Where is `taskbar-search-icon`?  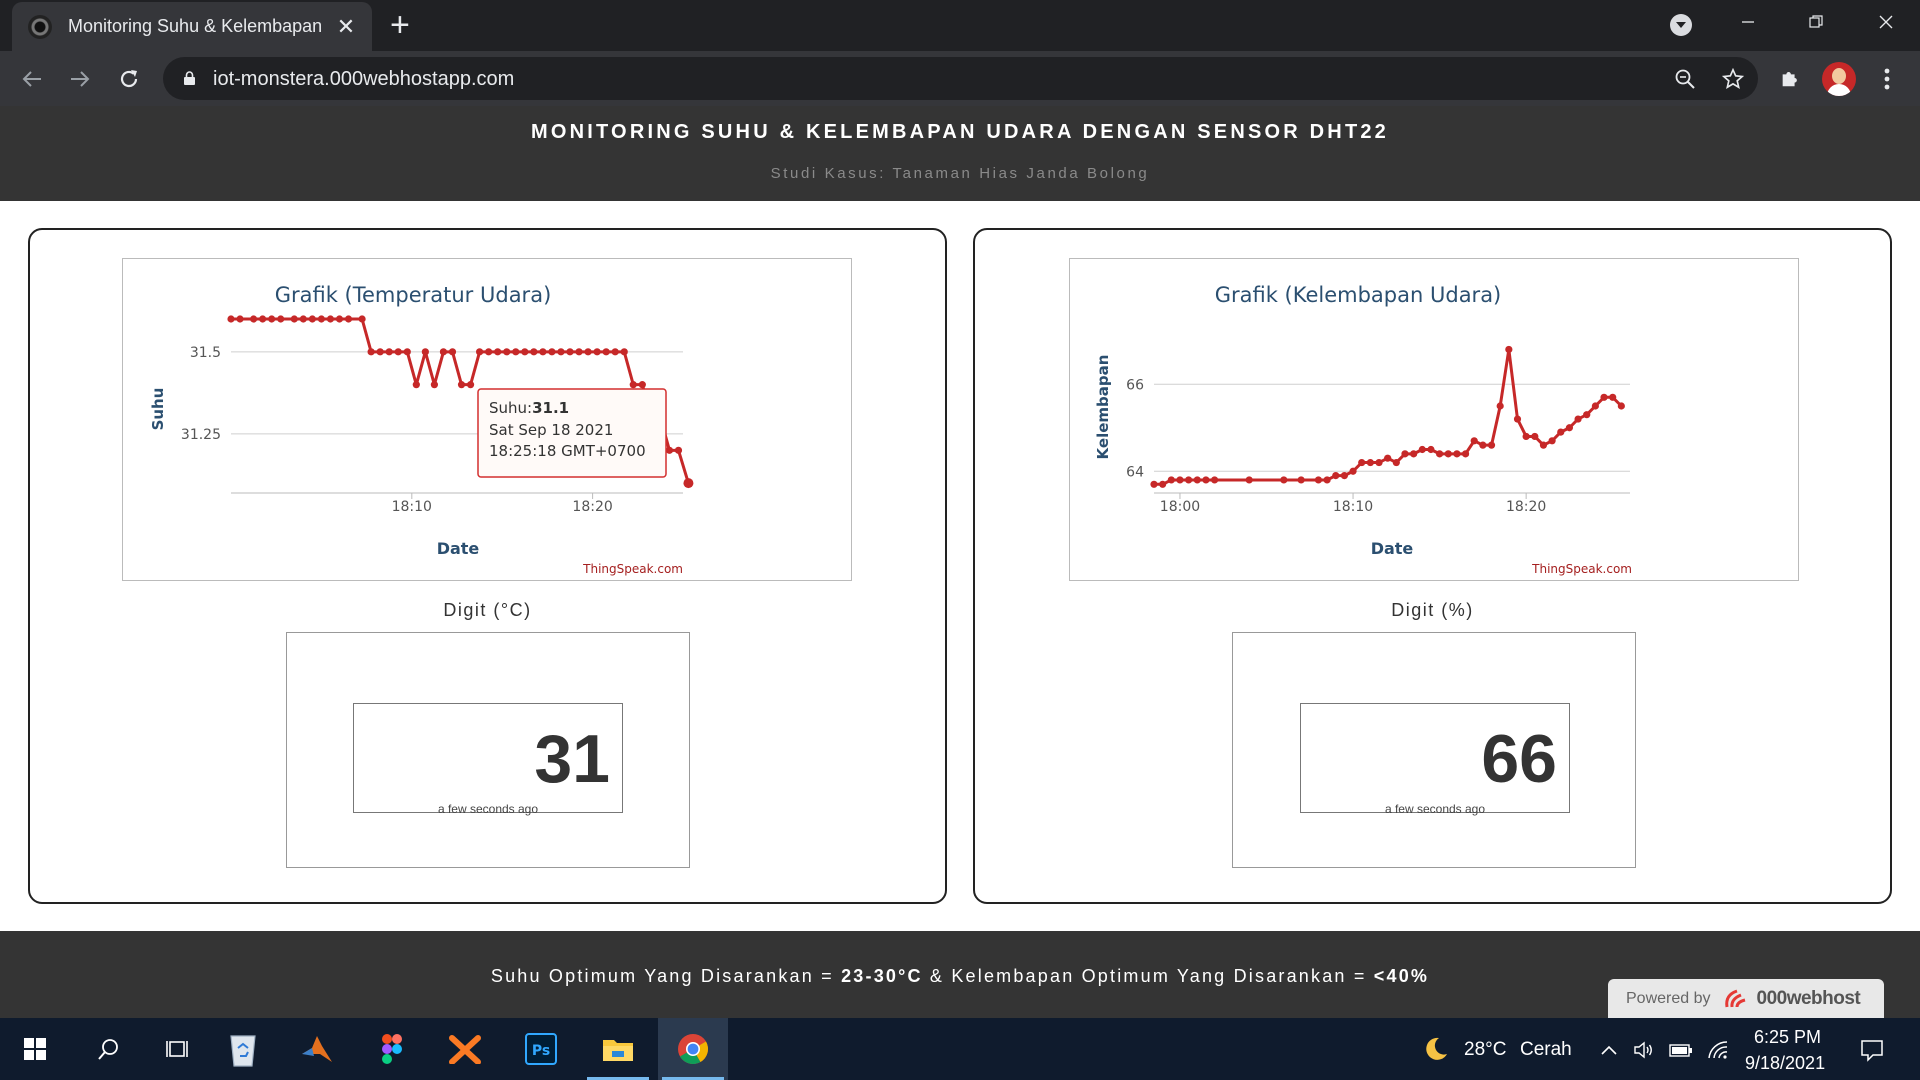
taskbar-search-icon is located at coordinates (109, 1049).